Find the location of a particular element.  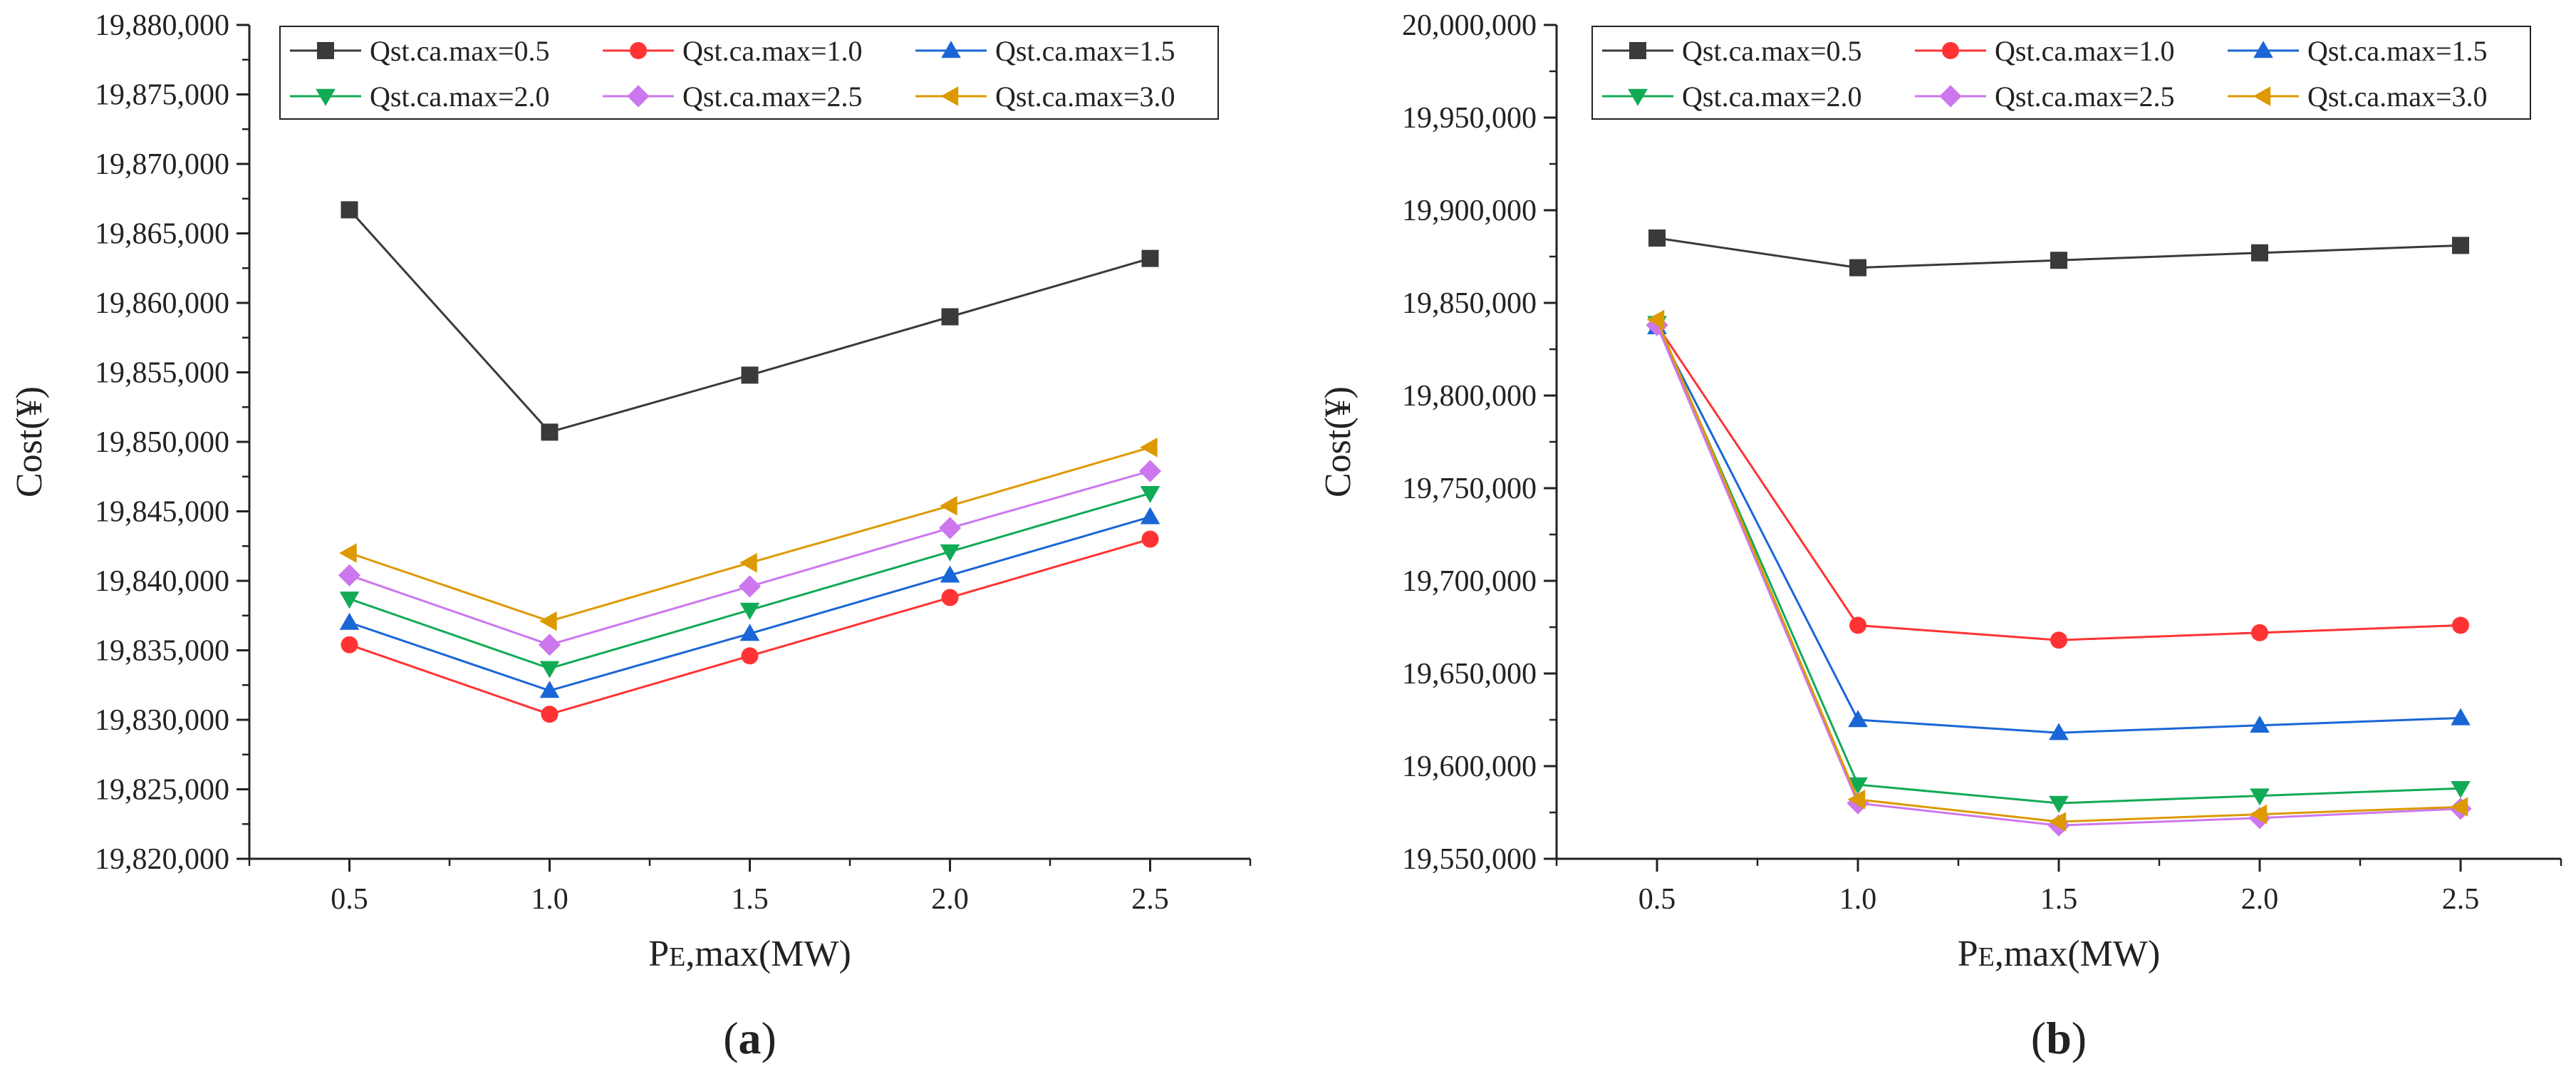

y-tick-label: 19,855,000 is located at coordinates (162, 373).